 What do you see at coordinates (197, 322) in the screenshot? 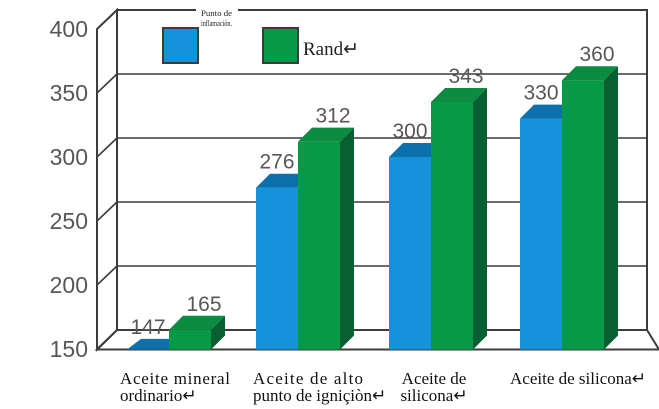
I see `bar-rand-g1-top` at bounding box center [197, 322].